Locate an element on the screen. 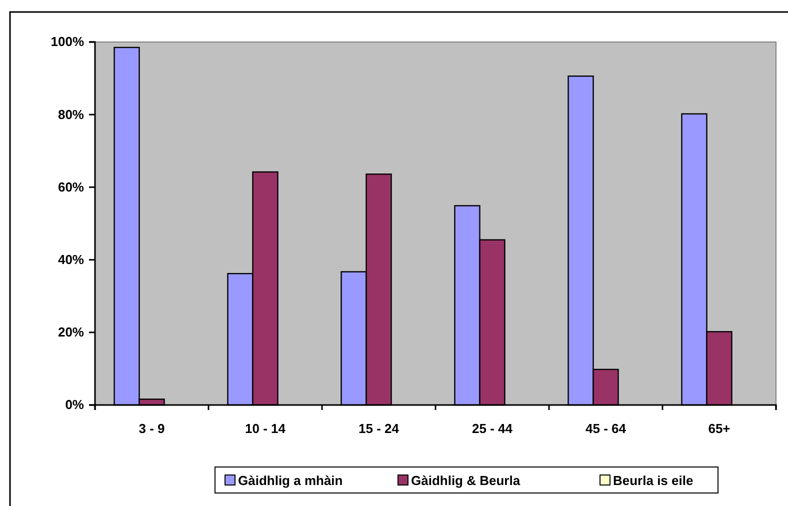  y-tick-label: 80% is located at coordinates (71, 114).